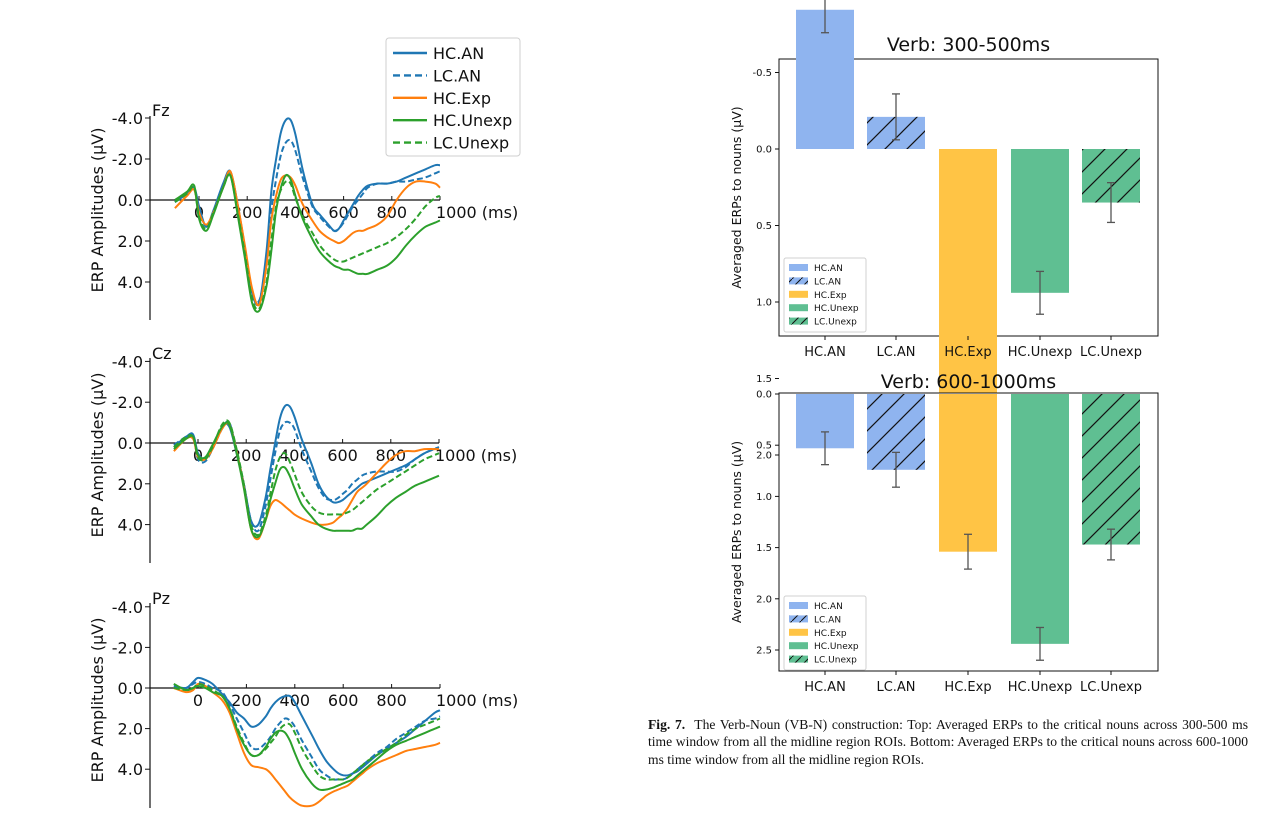 The width and height of the screenshot is (1284, 822). What do you see at coordinates (161, 598) in the screenshot?
I see `electrode-label: Pz` at bounding box center [161, 598].